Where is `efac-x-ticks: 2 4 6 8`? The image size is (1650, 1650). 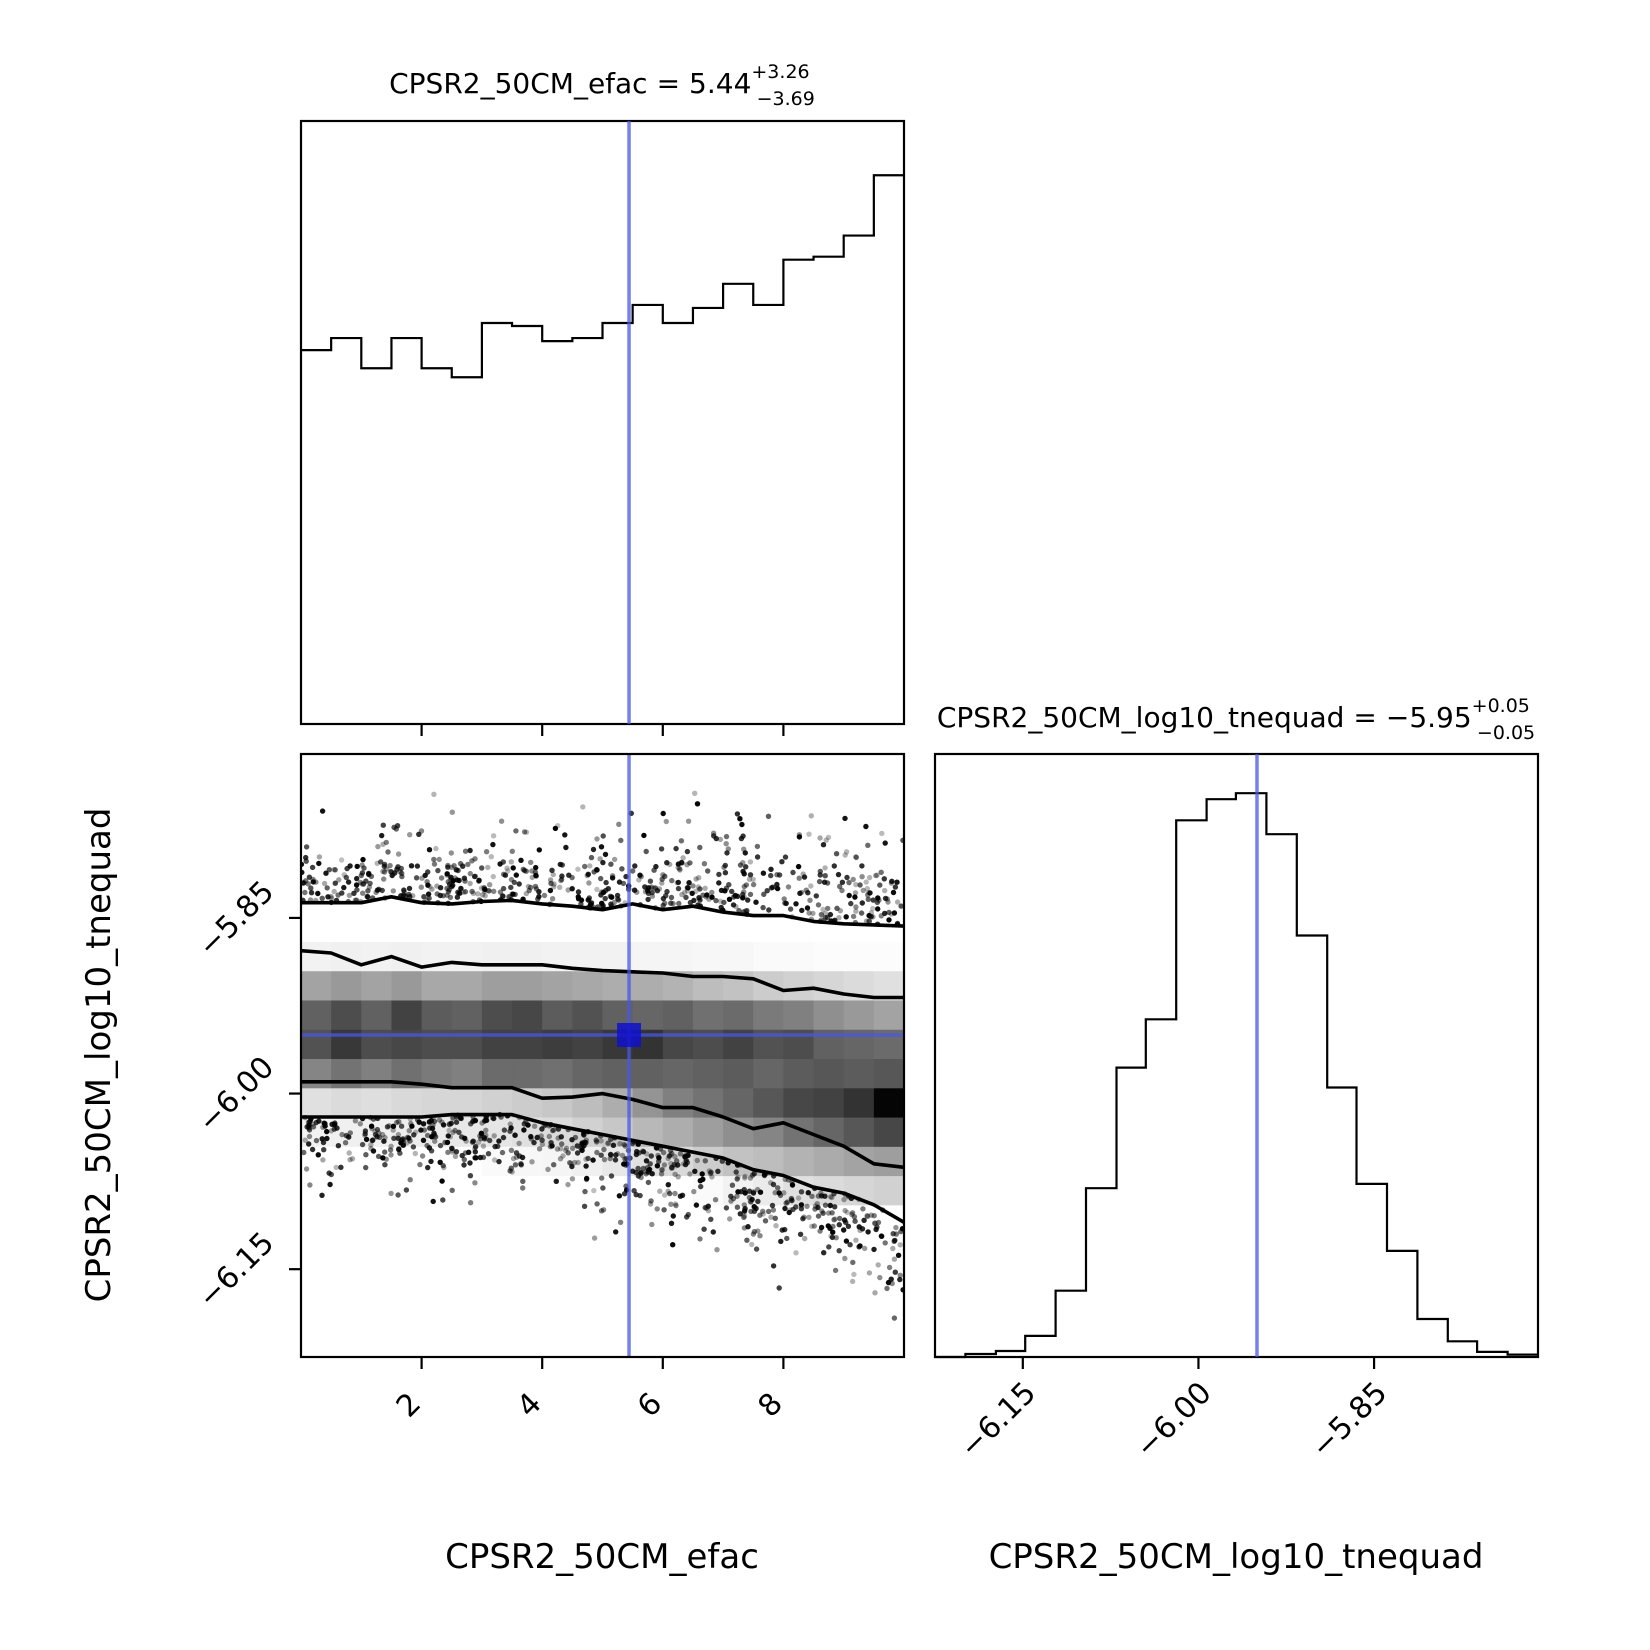
efac-x-ticks: 2 4 6 8 is located at coordinates (590, 1390).